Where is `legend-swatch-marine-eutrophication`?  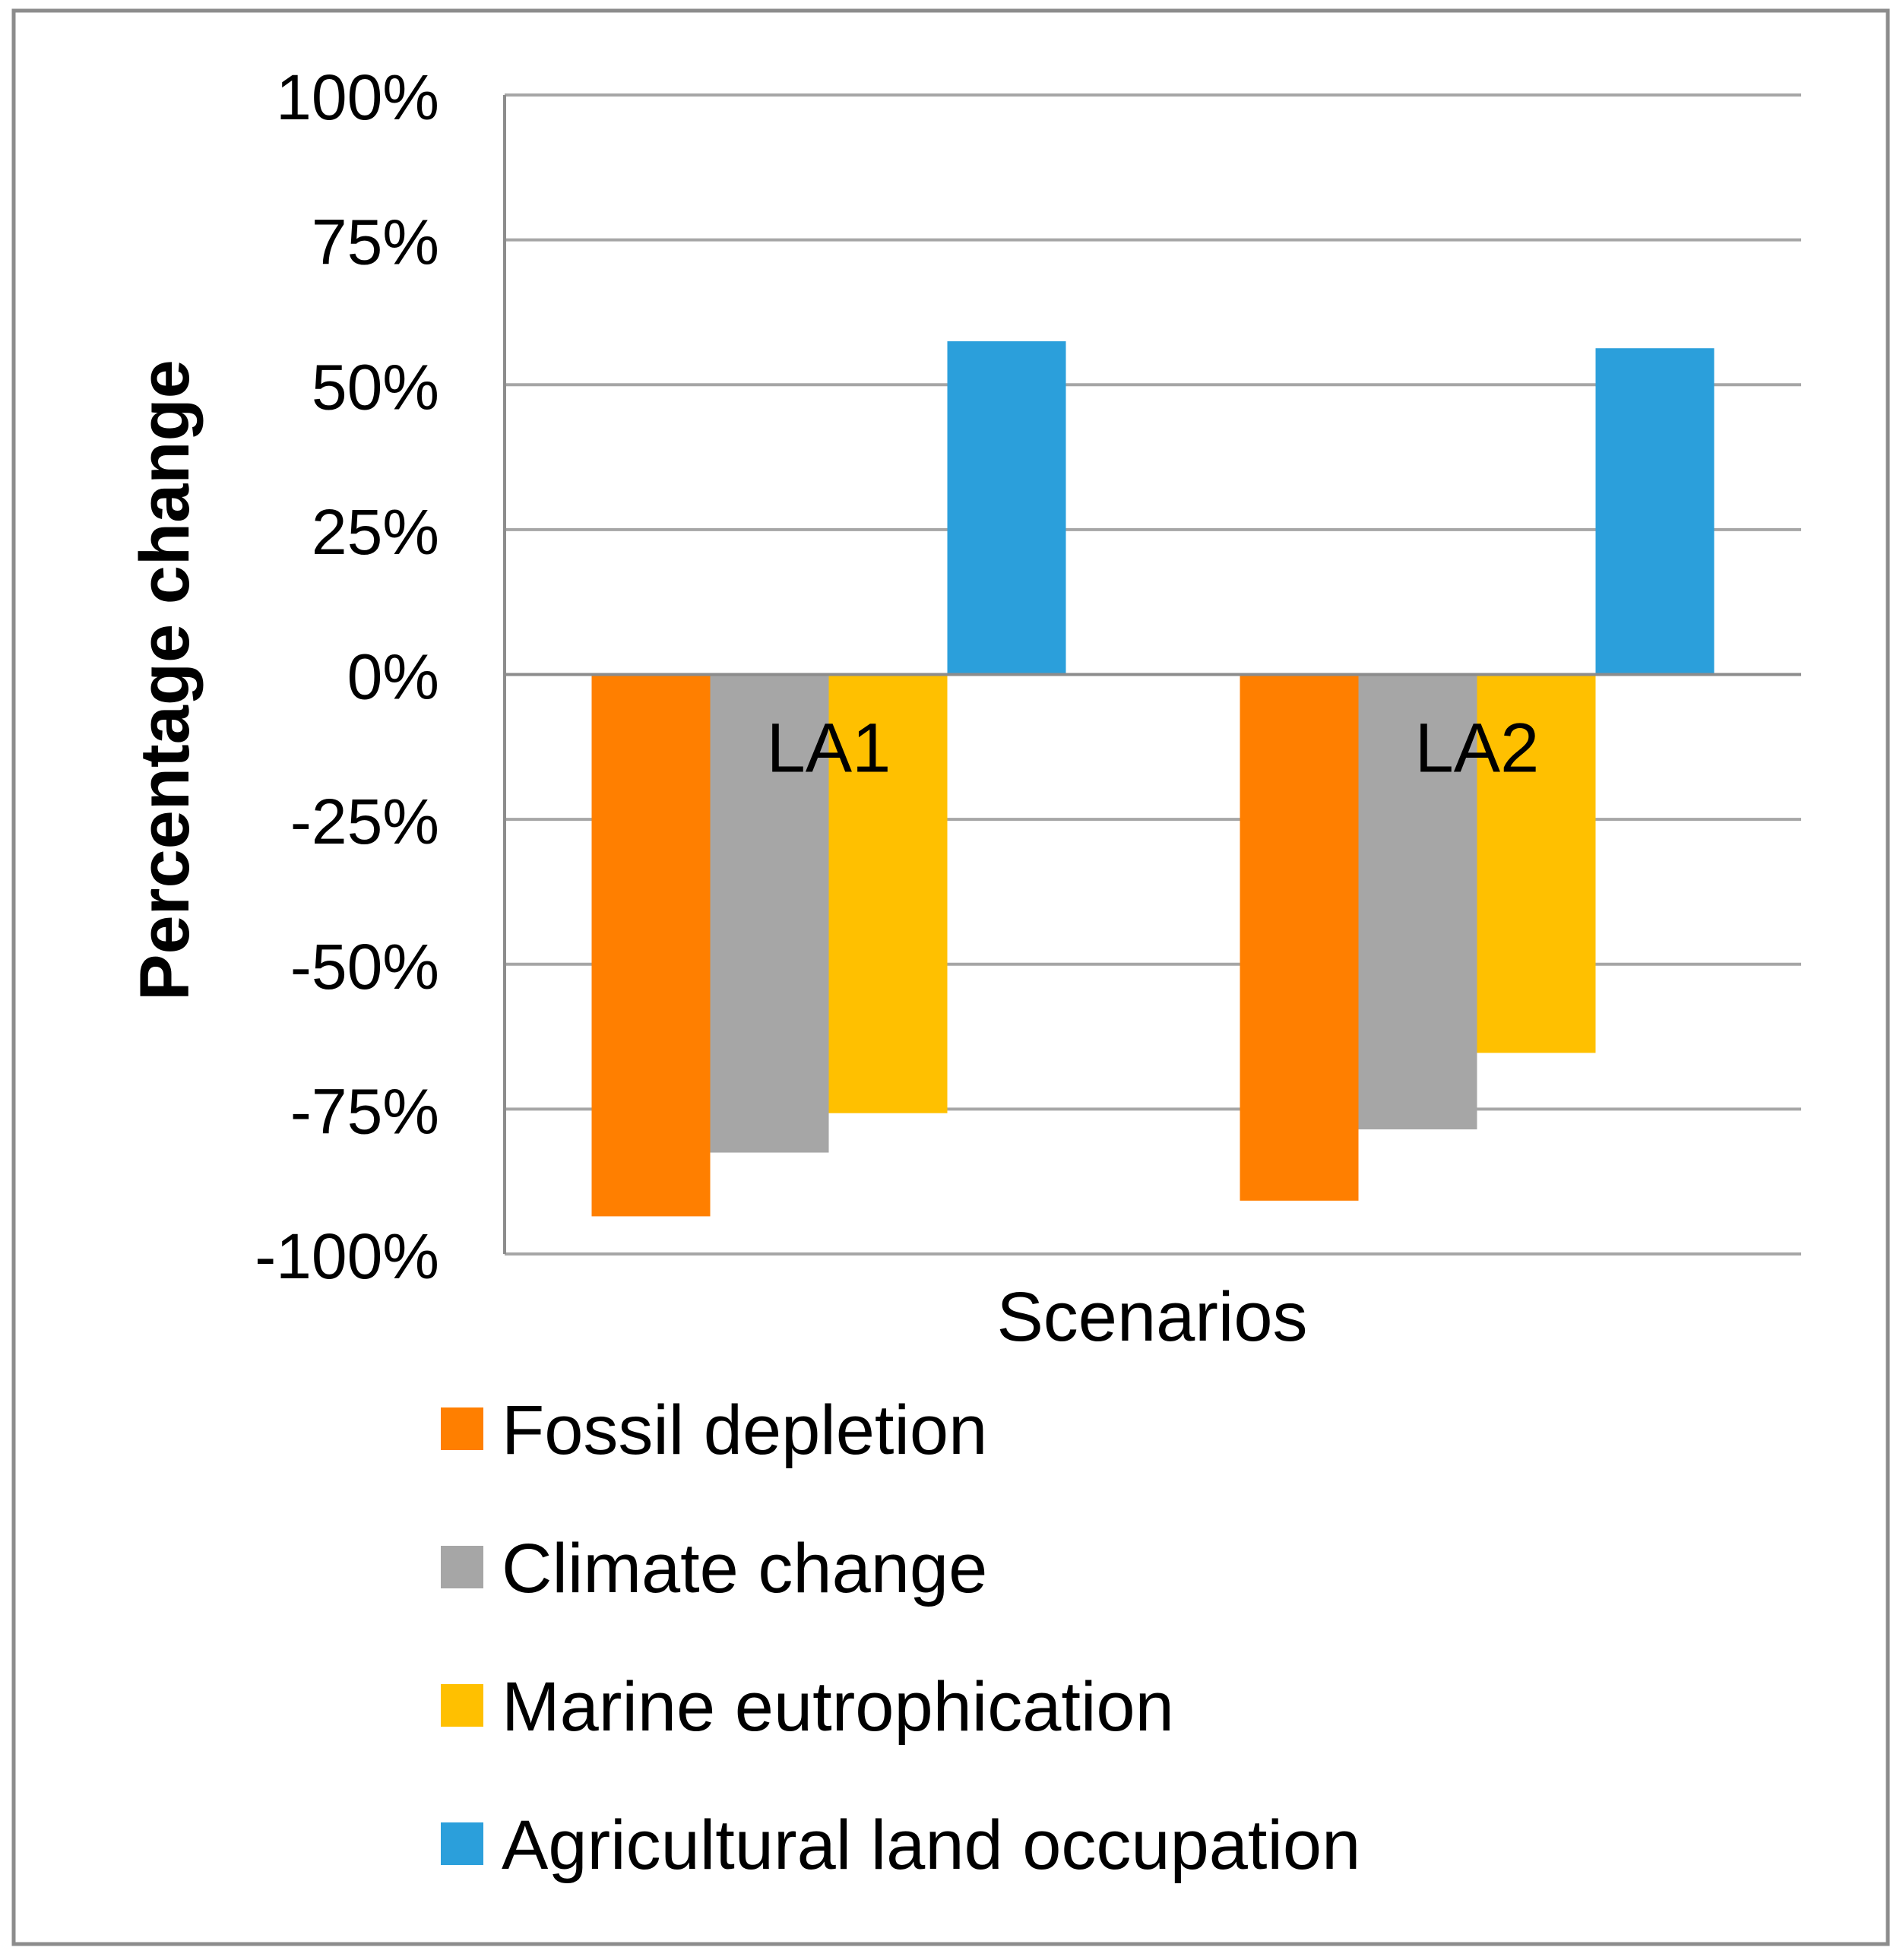
legend-swatch-marine-eutrophication is located at coordinates (462, 1706).